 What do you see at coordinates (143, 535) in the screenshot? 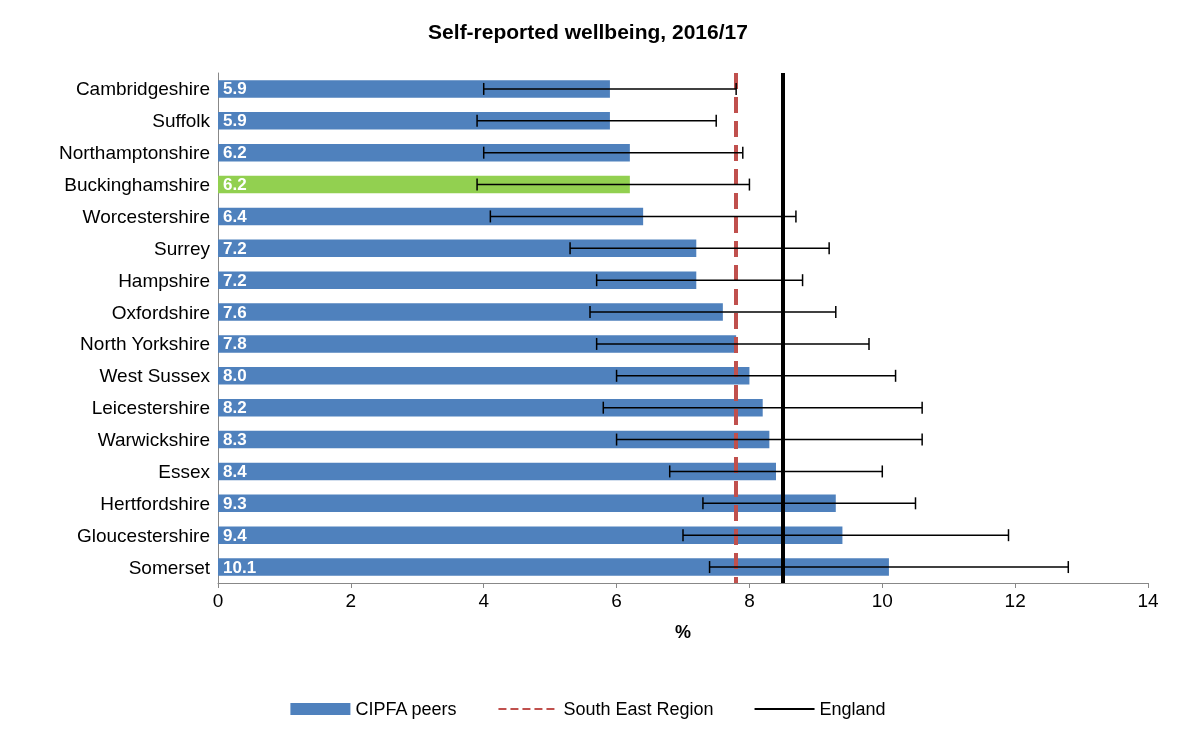
I see `y-tick-label: Gloucestershire` at bounding box center [143, 535].